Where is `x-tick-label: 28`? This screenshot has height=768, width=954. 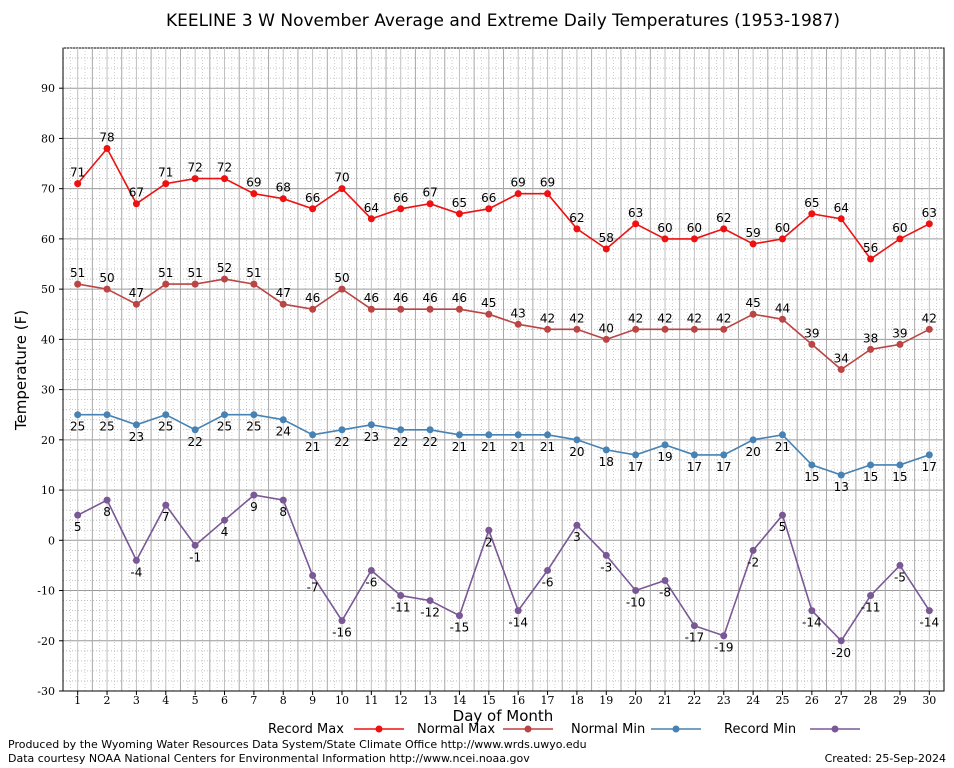
x-tick-label: 28 is located at coordinates (871, 700).